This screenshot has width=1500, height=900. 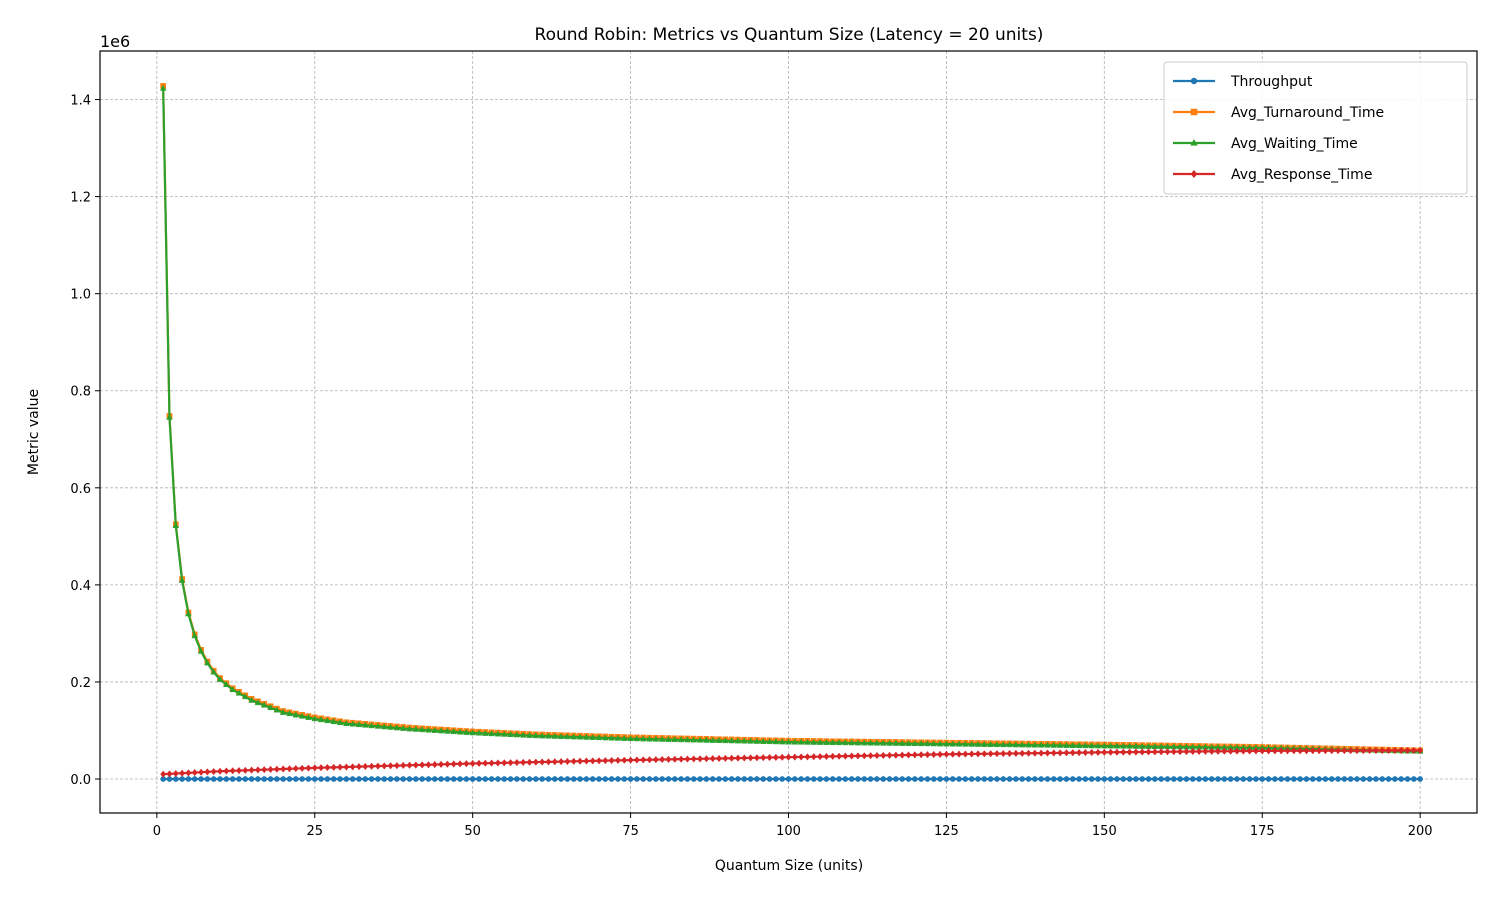 What do you see at coordinates (1301, 175) in the screenshot?
I see `legend-label: Avg_Response_Time` at bounding box center [1301, 175].